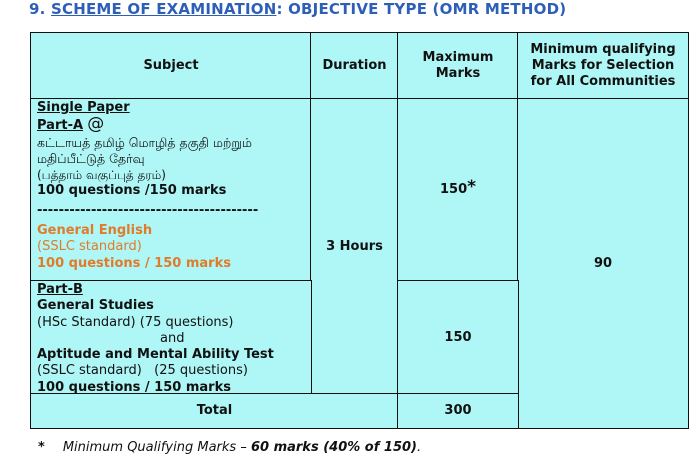 The image size is (699, 459). What do you see at coordinates (458, 337) in the screenshot?
I see `part-b-max-marks: 150` at bounding box center [458, 337].